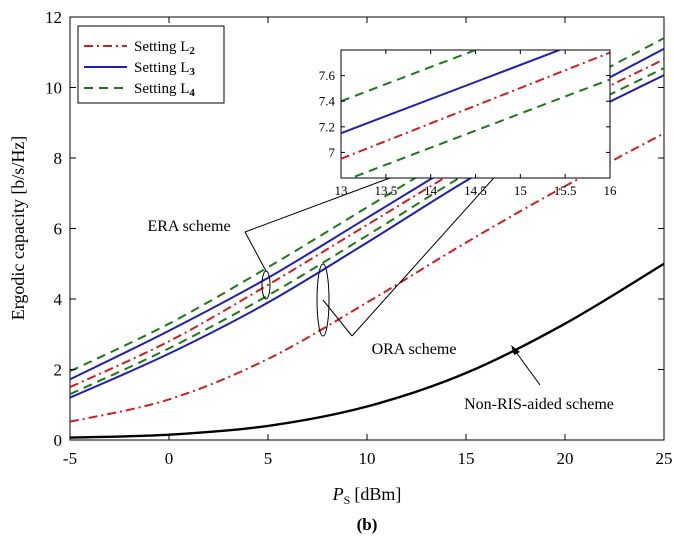 Image resolution: width=674 pixels, height=538 pixels. I want to click on legend: Setting L2 Setting L3 Setting L4, so click(151, 64).